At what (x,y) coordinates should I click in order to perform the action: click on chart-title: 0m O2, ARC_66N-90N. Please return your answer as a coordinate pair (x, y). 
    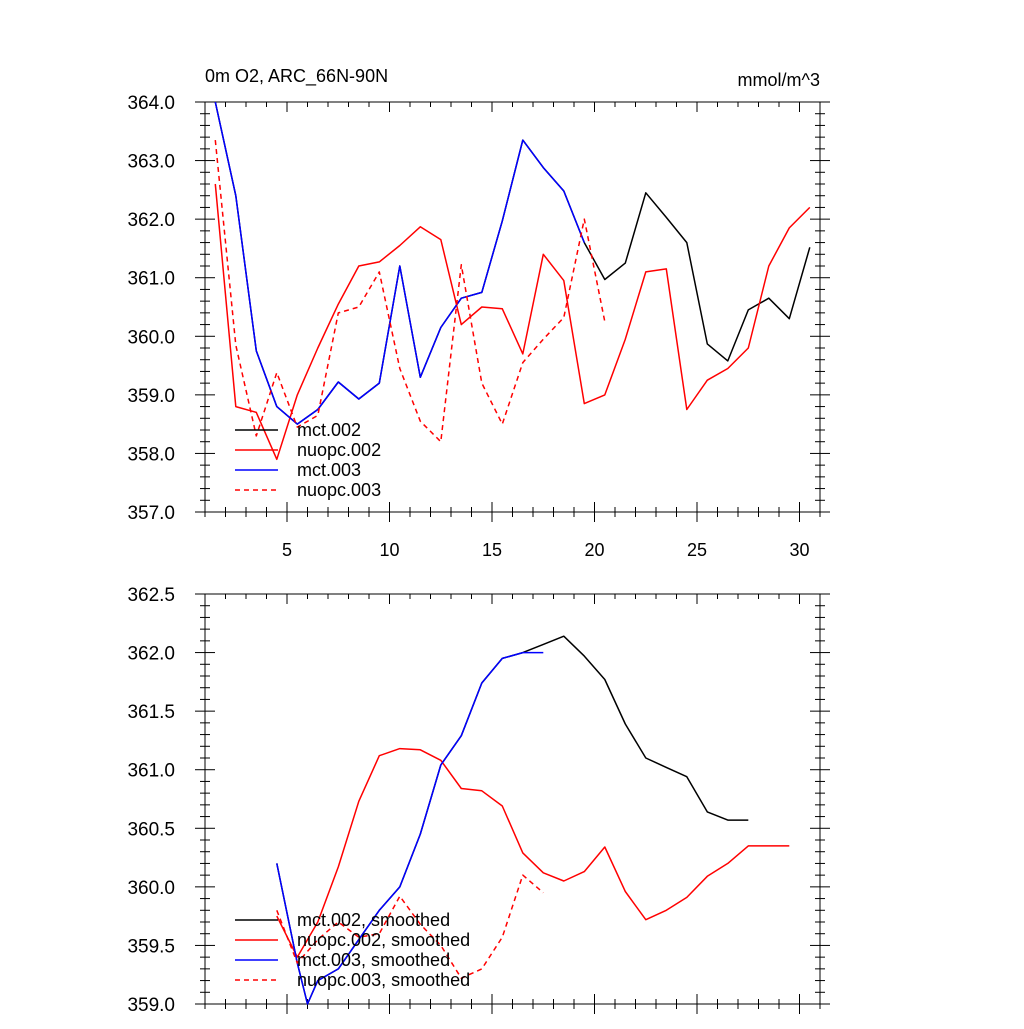
    Looking at the image, I should click on (296, 76).